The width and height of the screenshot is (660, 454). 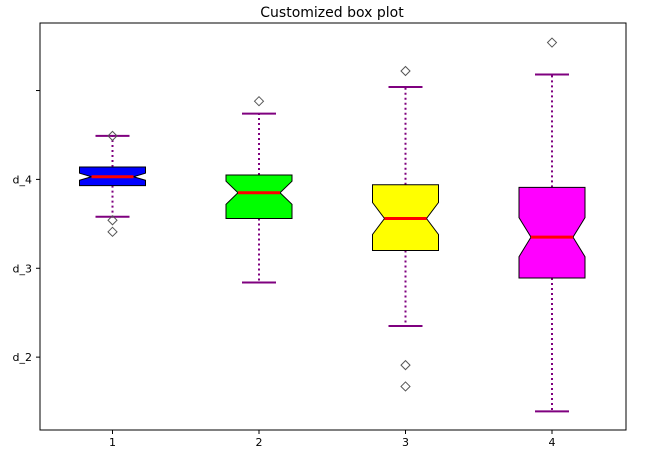 I want to click on x-tick-label: 3, so click(x=405, y=442).